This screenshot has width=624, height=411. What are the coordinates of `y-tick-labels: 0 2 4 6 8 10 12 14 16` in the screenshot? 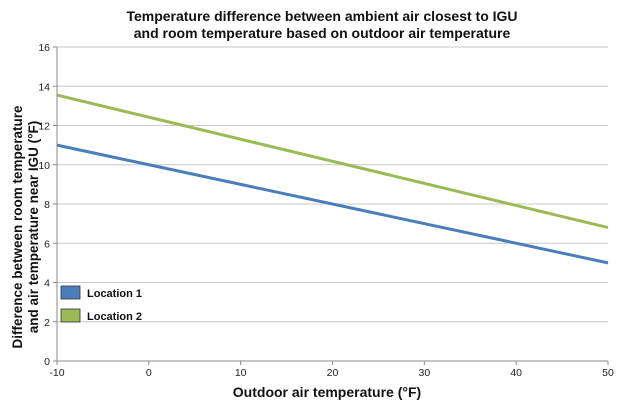 It's located at (47, 205).